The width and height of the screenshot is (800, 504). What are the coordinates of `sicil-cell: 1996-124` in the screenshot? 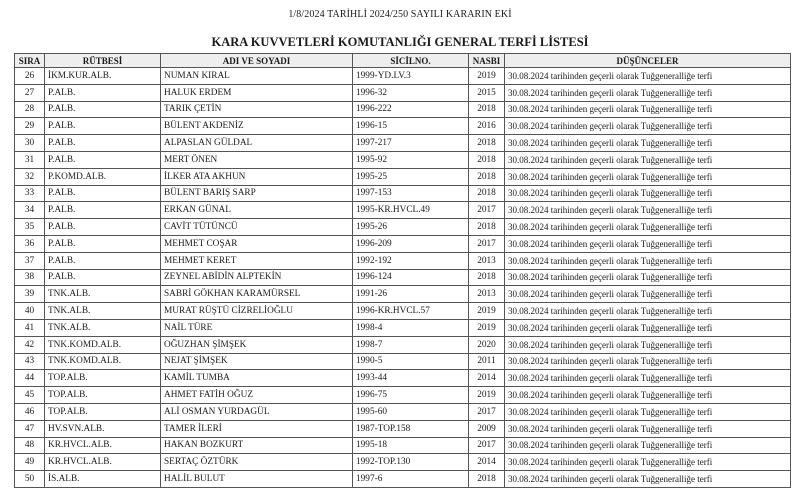 It's located at (410, 277).